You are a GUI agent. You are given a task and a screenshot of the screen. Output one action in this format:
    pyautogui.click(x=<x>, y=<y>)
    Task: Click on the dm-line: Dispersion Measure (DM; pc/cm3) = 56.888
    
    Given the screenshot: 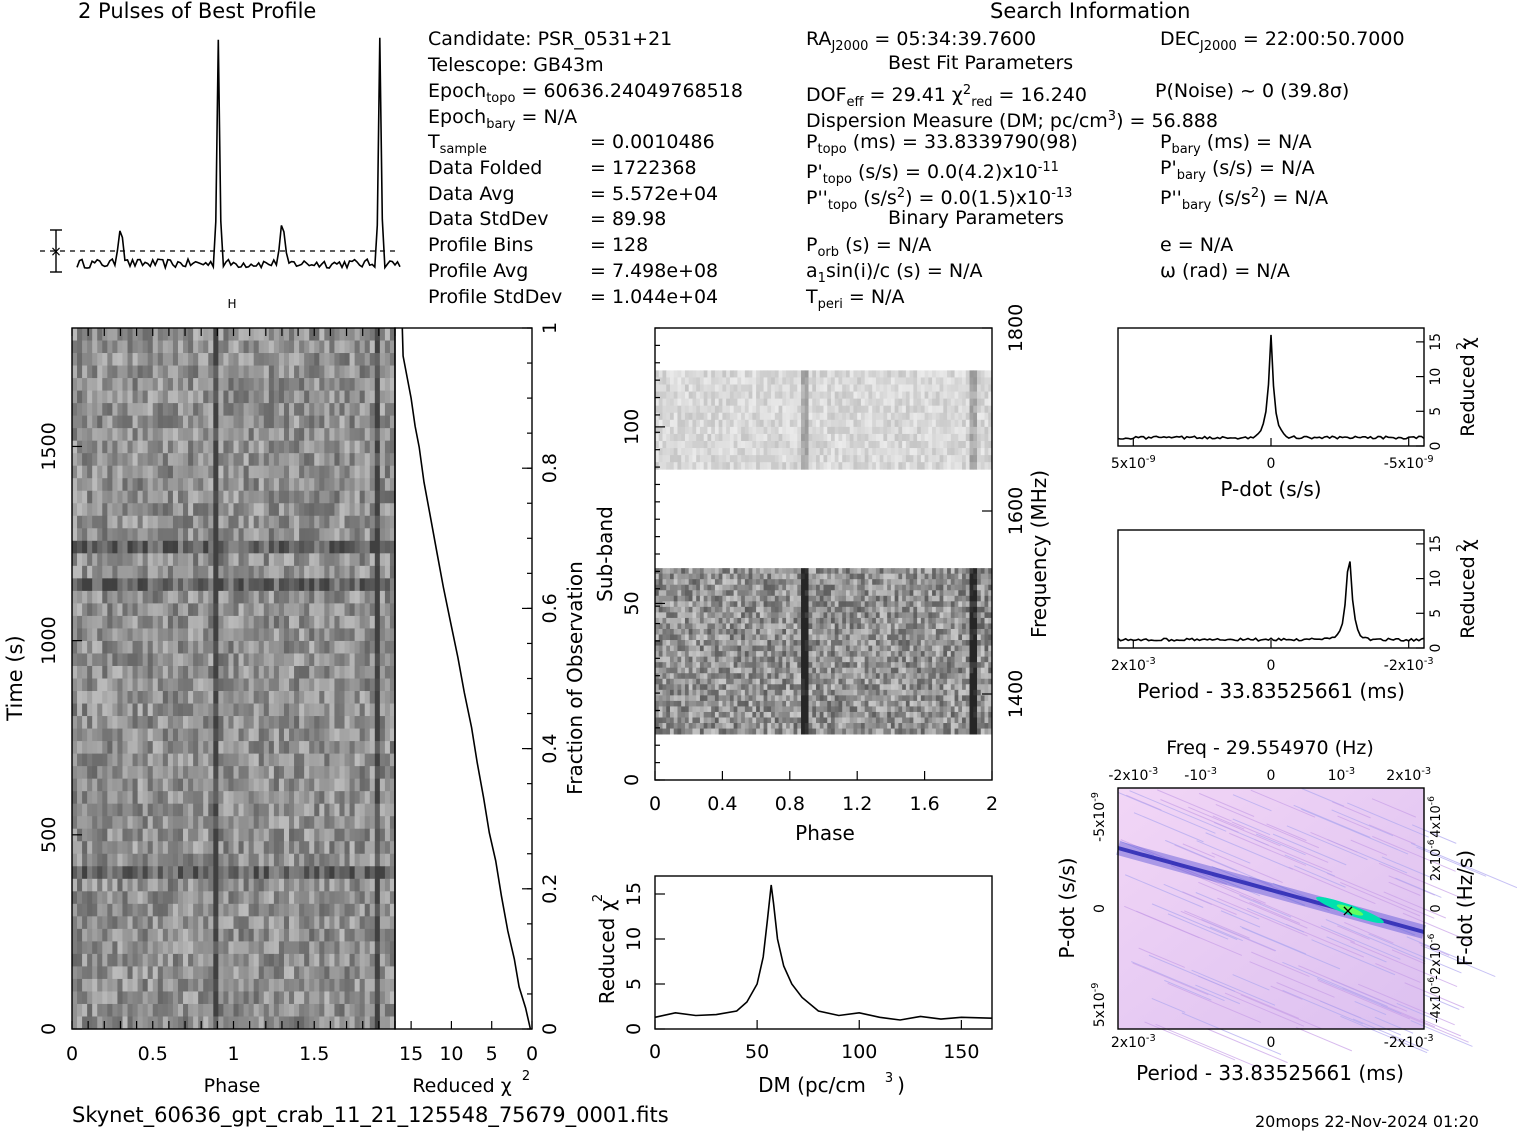 What is the action you would take?
    pyautogui.click(x=1012, y=119)
    